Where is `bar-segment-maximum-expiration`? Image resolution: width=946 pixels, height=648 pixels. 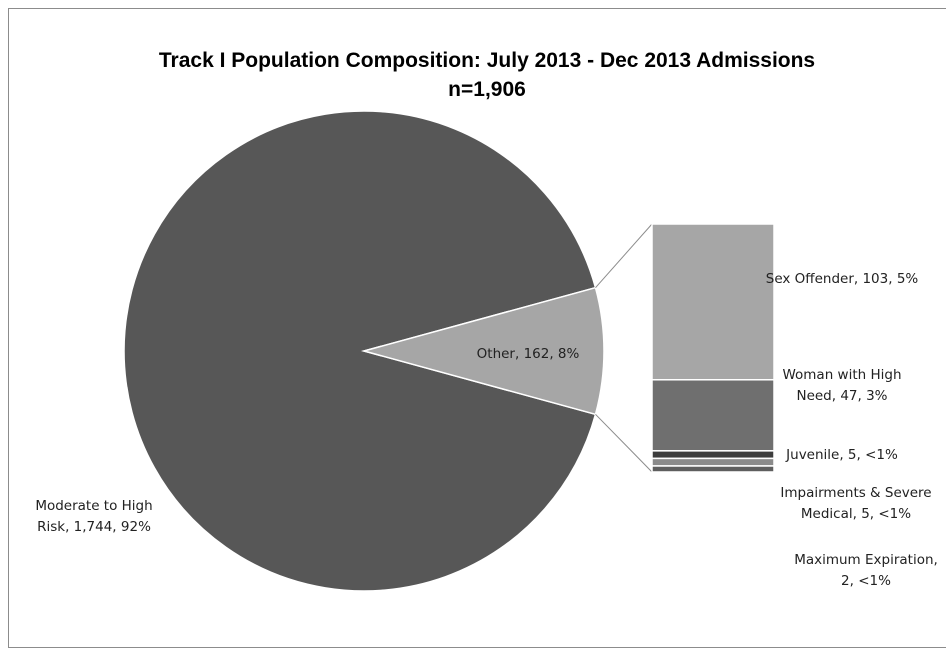
bar-segment-maximum-expiration is located at coordinates (713, 469).